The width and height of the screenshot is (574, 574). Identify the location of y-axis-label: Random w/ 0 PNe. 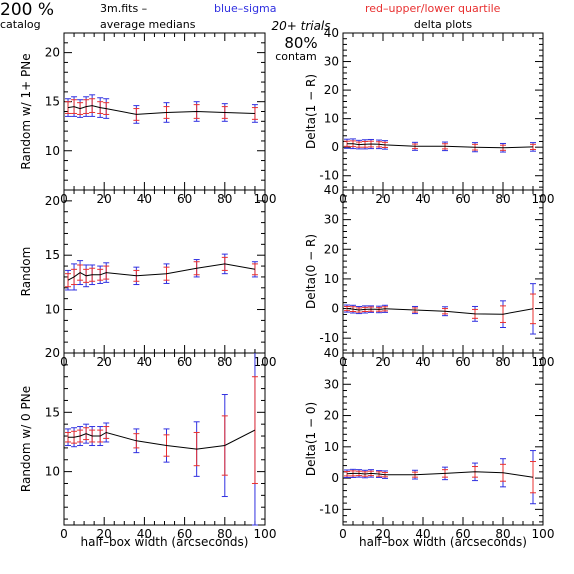
(26, 439).